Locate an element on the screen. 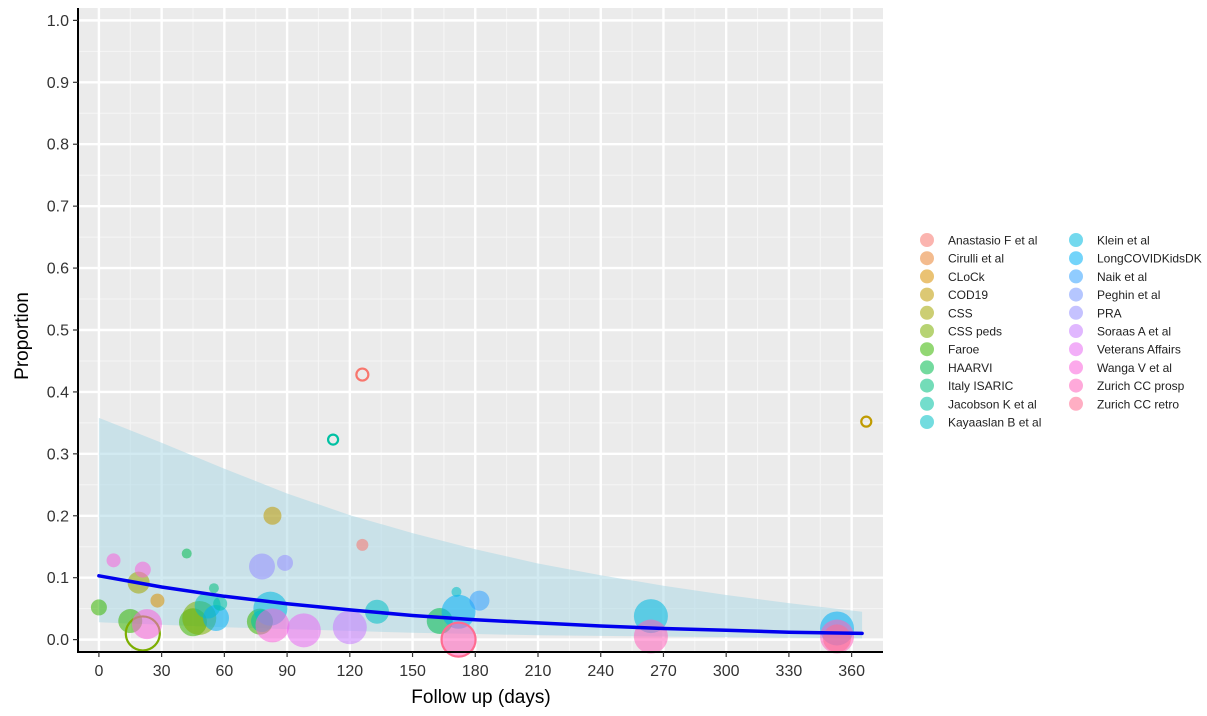 This screenshot has height=716, width=1207. y-tick-label: 0.7 is located at coordinates (58, 207).